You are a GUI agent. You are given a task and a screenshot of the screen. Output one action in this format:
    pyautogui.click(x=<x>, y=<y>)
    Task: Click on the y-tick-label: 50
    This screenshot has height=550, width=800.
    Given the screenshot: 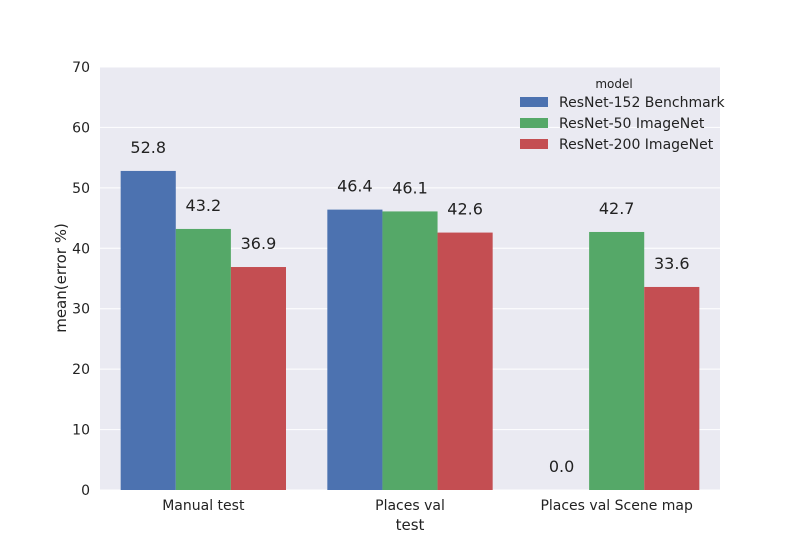 What is the action you would take?
    pyautogui.click(x=81, y=189)
    